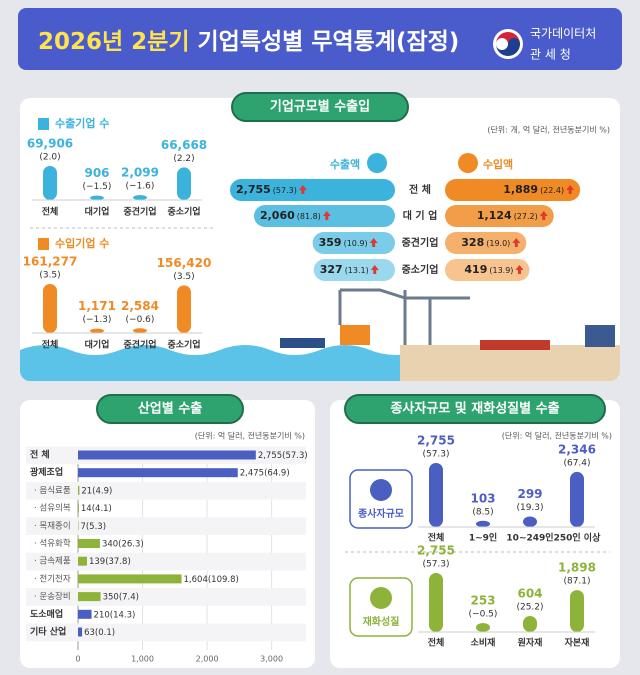 The width and height of the screenshot is (640, 675). What do you see at coordinates (252, 473) in the screenshot?
I see `value-label: 2,475` at bounding box center [252, 473].